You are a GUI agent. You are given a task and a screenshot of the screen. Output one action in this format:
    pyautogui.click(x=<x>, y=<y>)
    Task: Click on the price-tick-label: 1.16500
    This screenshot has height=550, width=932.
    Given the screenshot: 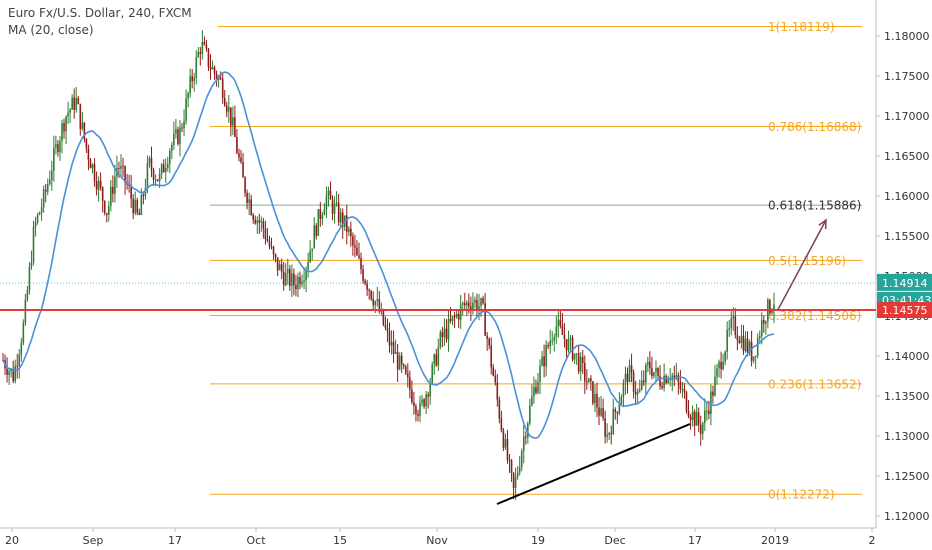 What is the action you would take?
    pyautogui.click(x=907, y=156)
    